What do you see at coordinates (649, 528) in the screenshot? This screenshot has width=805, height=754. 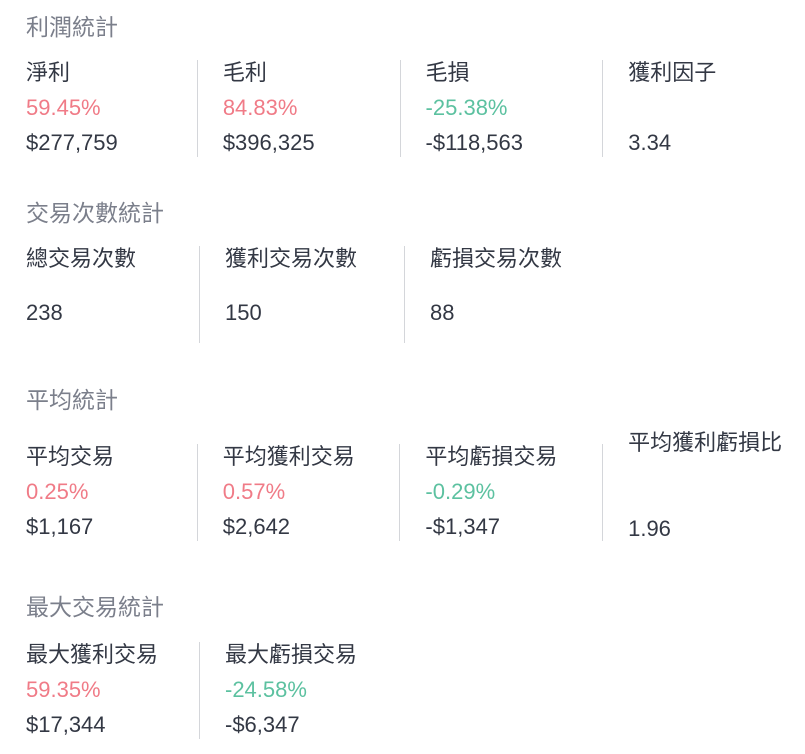 I see `stat-value: 1.96` at bounding box center [649, 528].